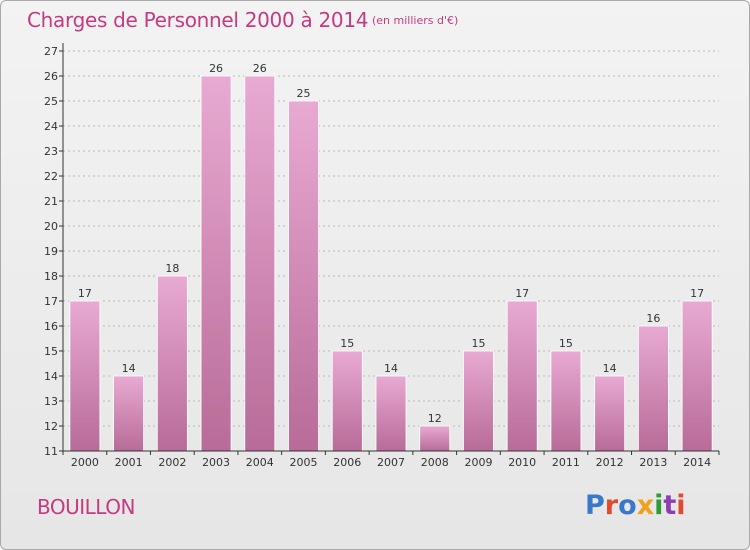 The width and height of the screenshot is (750, 550). Describe the element at coordinates (415, 20) in the screenshot. I see `chart-subtitle: (en milliers d'€)` at that location.